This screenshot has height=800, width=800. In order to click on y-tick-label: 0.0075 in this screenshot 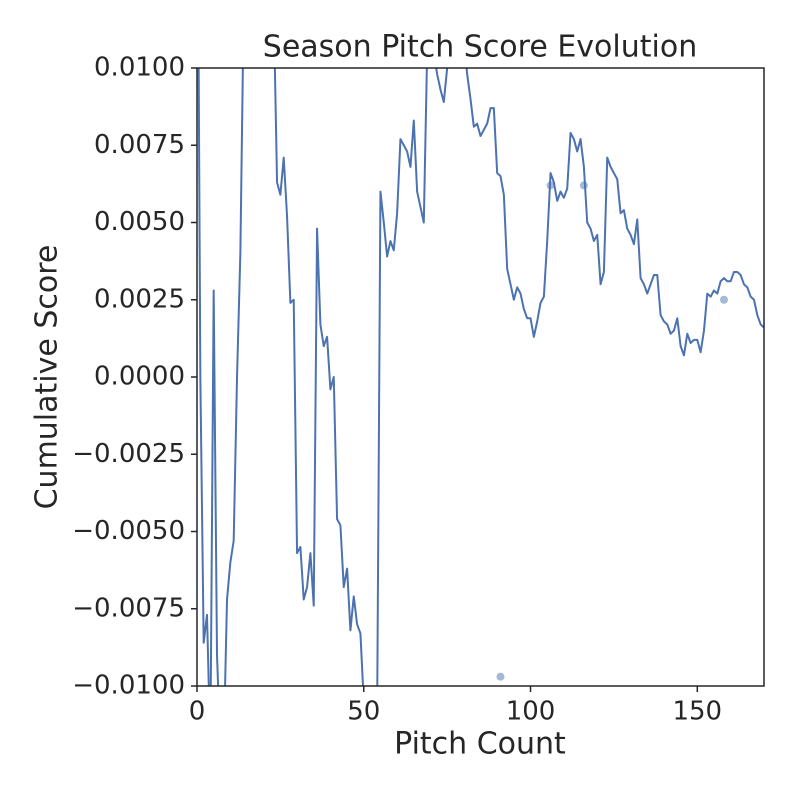, I will do `click(139, 145)`.